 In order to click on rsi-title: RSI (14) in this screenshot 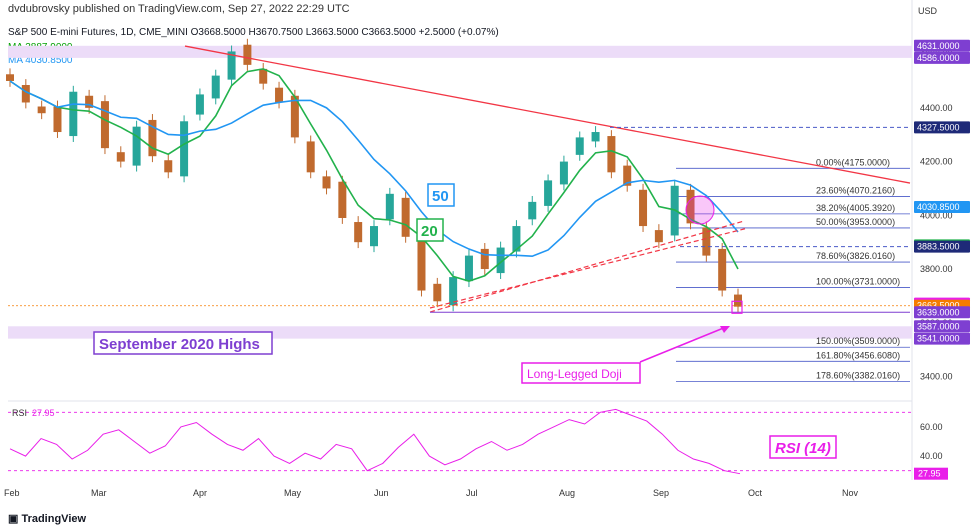, I will do `click(803, 448)`.